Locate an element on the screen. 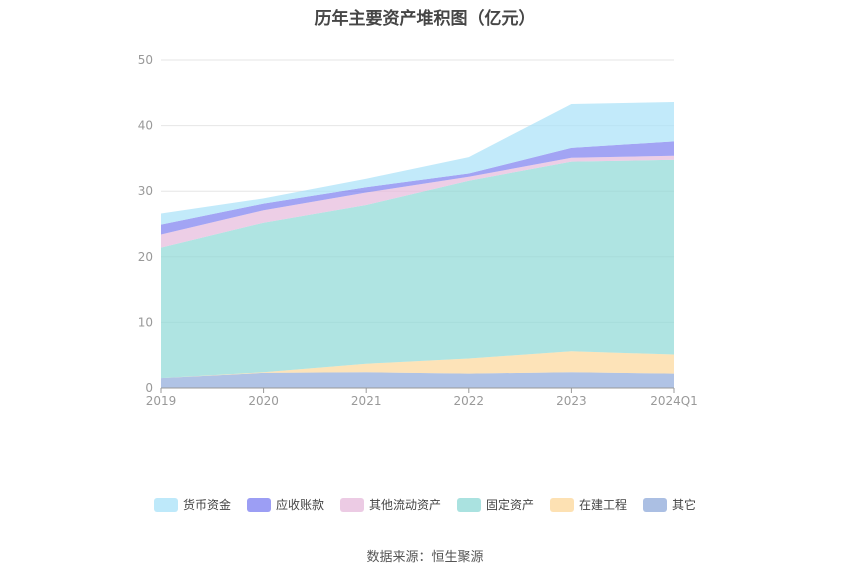 The height and width of the screenshot is (575, 850). x-tick-label: 2019 is located at coordinates (161, 401).